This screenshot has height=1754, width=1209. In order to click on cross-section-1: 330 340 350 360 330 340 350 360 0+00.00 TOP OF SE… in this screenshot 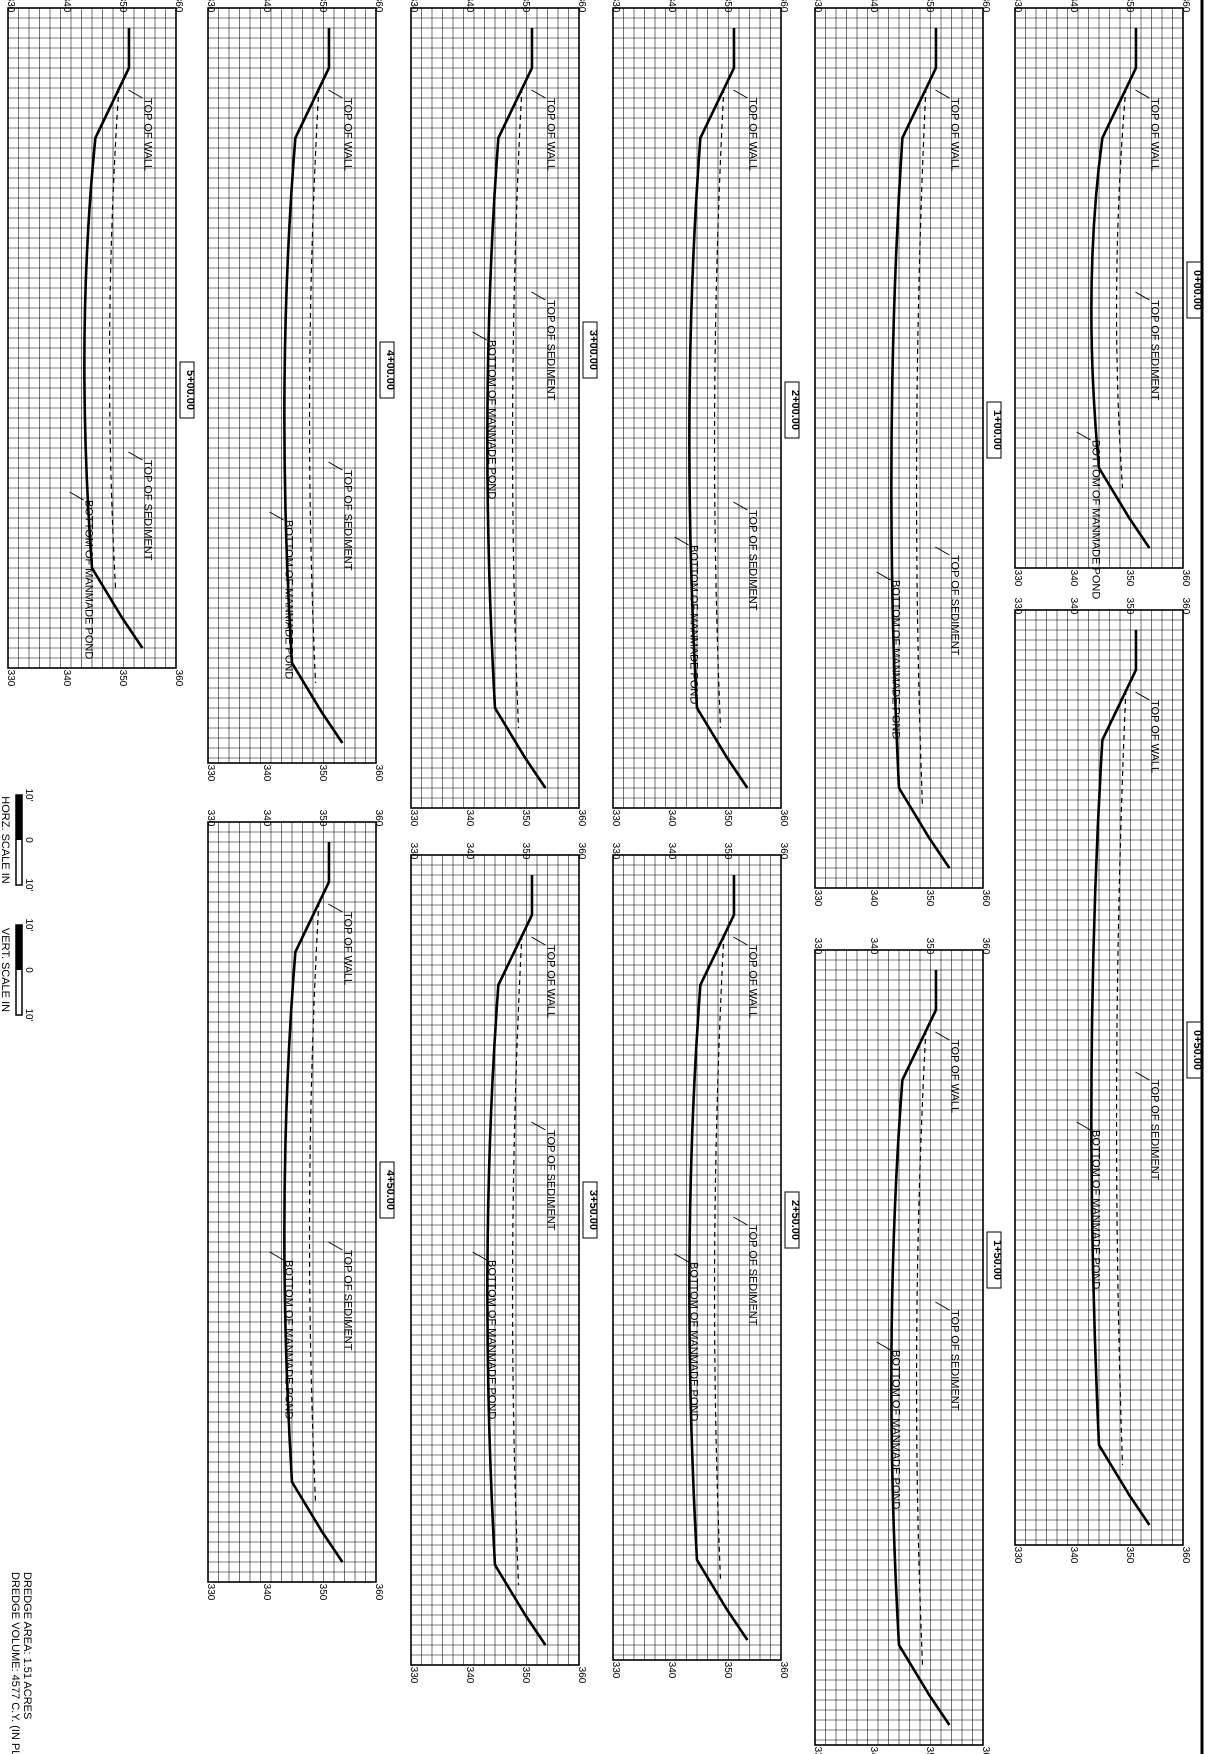, I will do `click(1107, 299)`.